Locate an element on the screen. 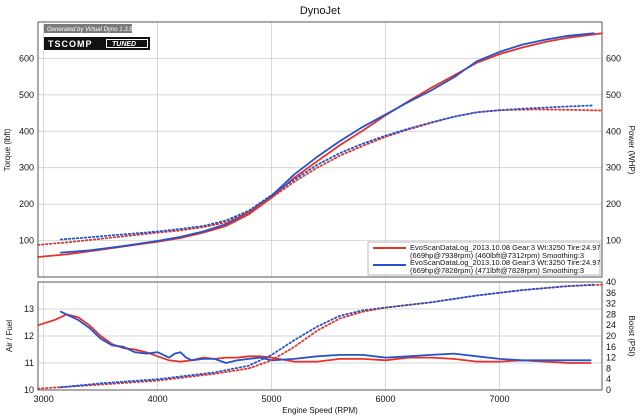 The width and height of the screenshot is (640, 418). logo-tag-inner is located at coordinates (127, 43).